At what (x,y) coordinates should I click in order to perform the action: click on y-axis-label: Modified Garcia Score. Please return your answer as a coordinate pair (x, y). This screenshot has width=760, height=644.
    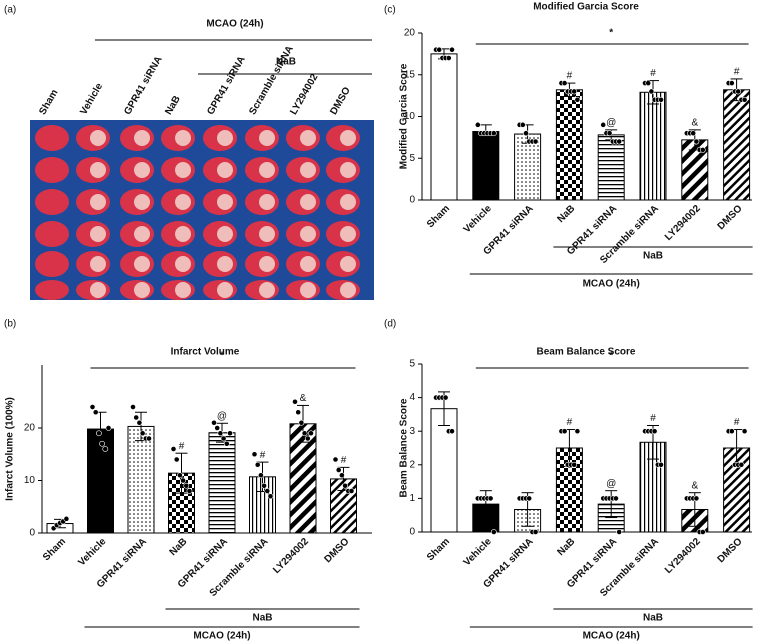
    Looking at the image, I should click on (404, 116).